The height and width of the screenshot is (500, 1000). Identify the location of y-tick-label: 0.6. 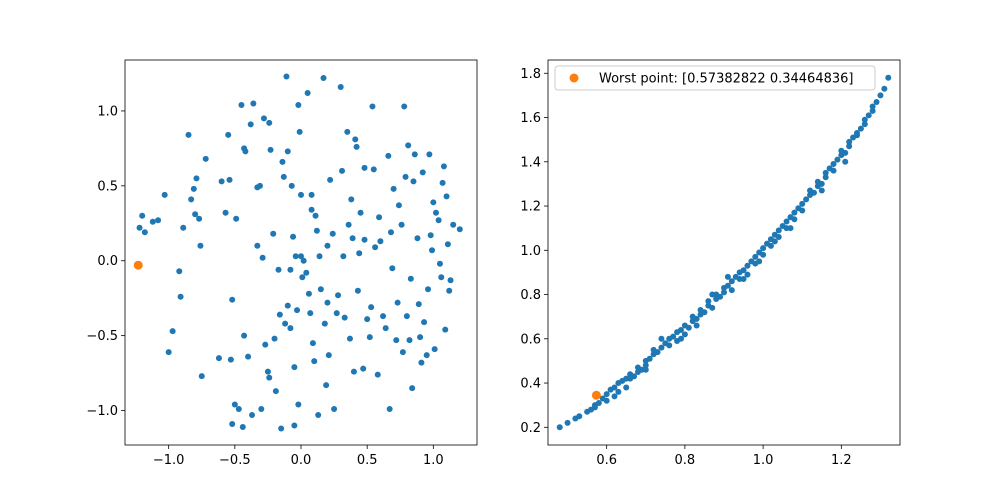
(530, 339).